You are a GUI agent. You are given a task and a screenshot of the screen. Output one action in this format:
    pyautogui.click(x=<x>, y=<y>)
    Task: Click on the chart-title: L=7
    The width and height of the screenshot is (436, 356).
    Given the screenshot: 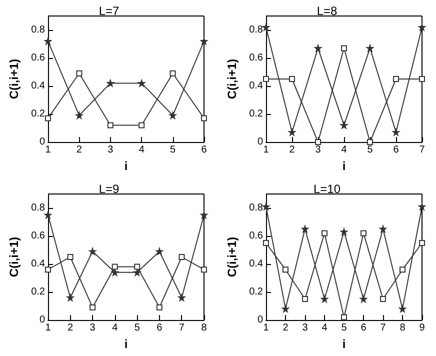 What is the action you would take?
    pyautogui.click(x=109, y=11)
    